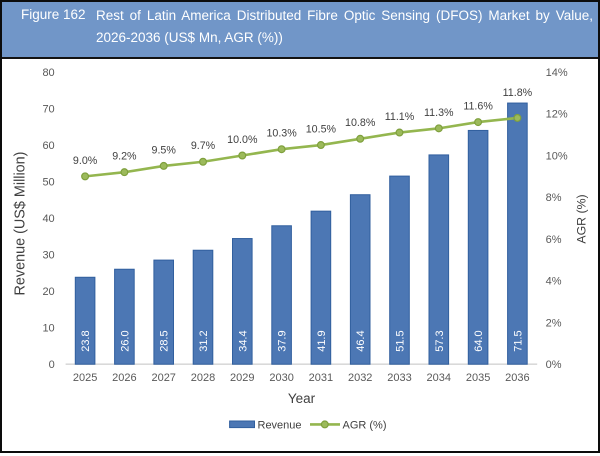  What do you see at coordinates (203, 378) in the screenshot?
I see `svg-text: 2028` at bounding box center [203, 378].